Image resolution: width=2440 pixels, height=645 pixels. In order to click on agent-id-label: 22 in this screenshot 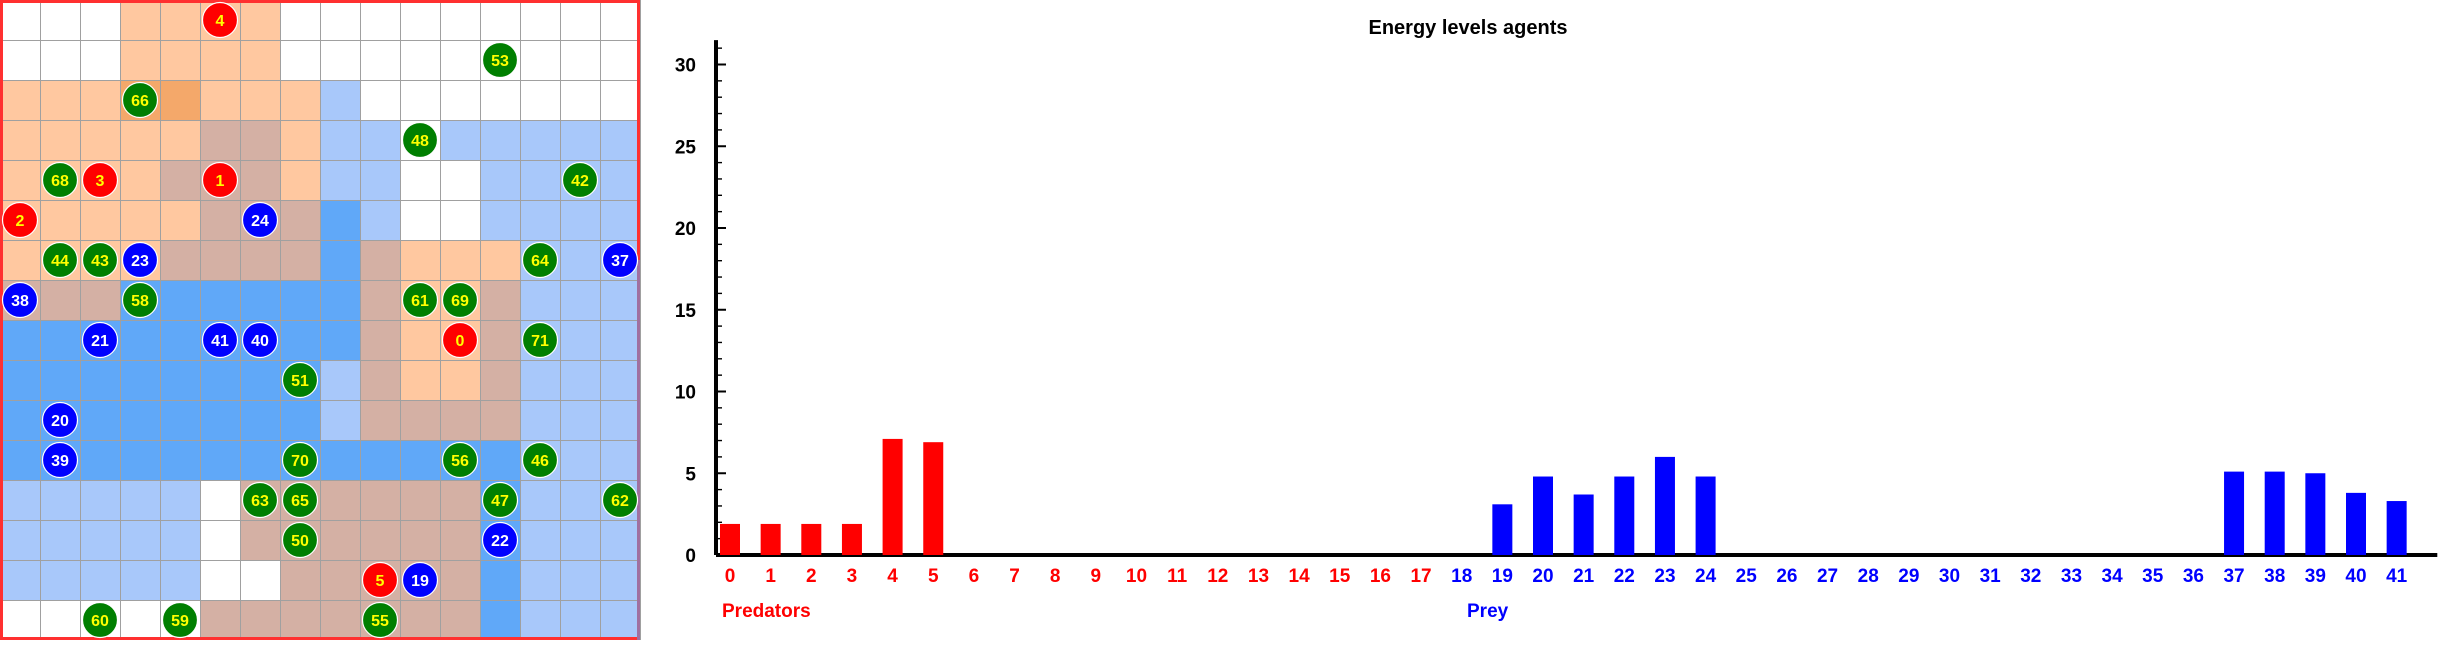, I will do `click(500, 541)`.